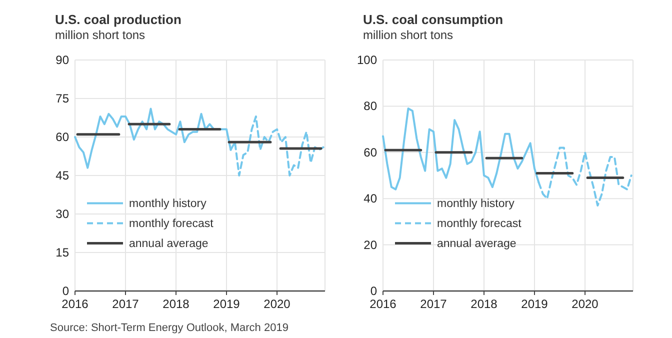 Image resolution: width=672 pixels, height=338 pixels. Describe the element at coordinates (367, 60) in the screenshot. I see `y-tick-label: 100` at that location.